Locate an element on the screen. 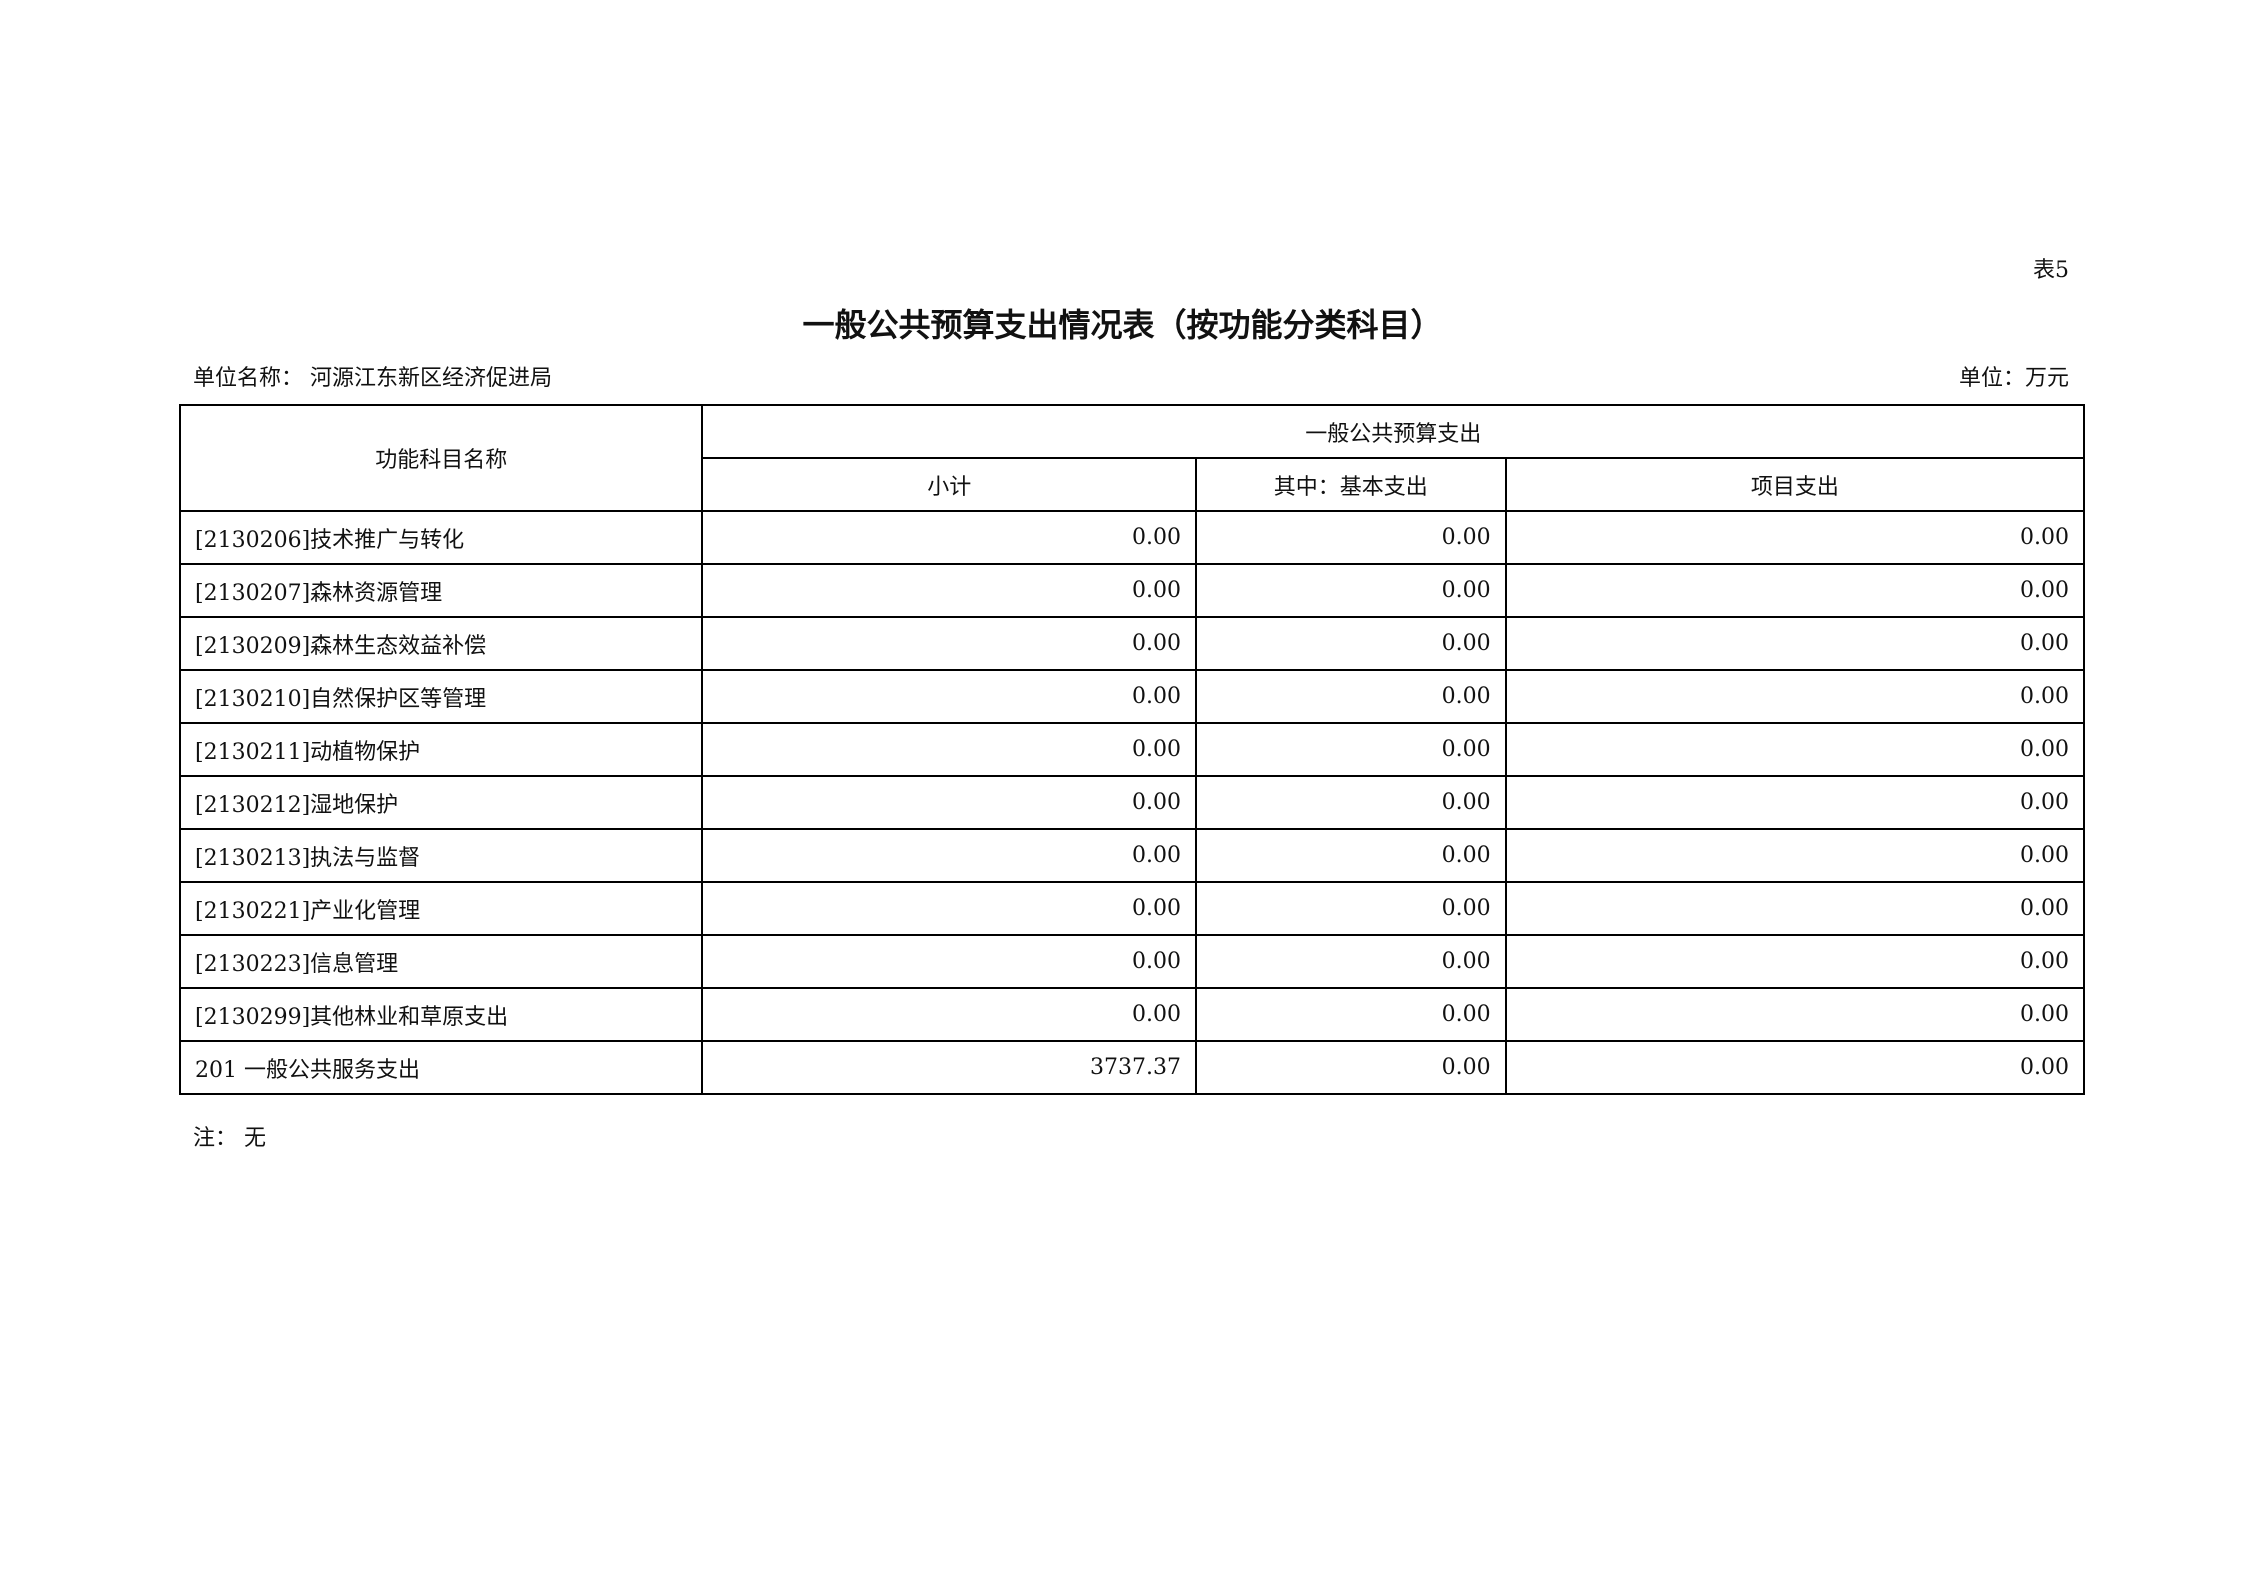 The image size is (2245, 1587). header-basic: 其中：基本支出 is located at coordinates (1350, 484).